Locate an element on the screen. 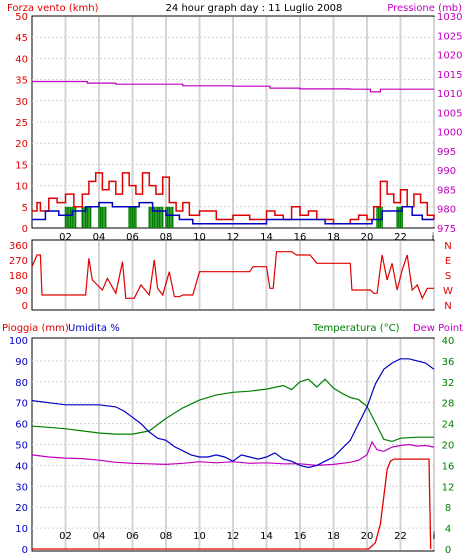 This screenshot has width=467, height=556. wind-tick-label: 40 is located at coordinates (21, 59).